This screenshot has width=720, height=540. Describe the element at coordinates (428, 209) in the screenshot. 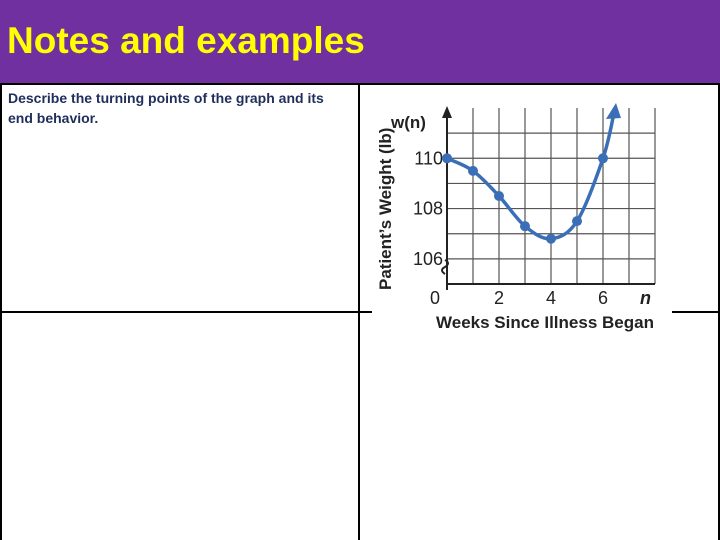

I see `y-tick-label: 108` at that location.